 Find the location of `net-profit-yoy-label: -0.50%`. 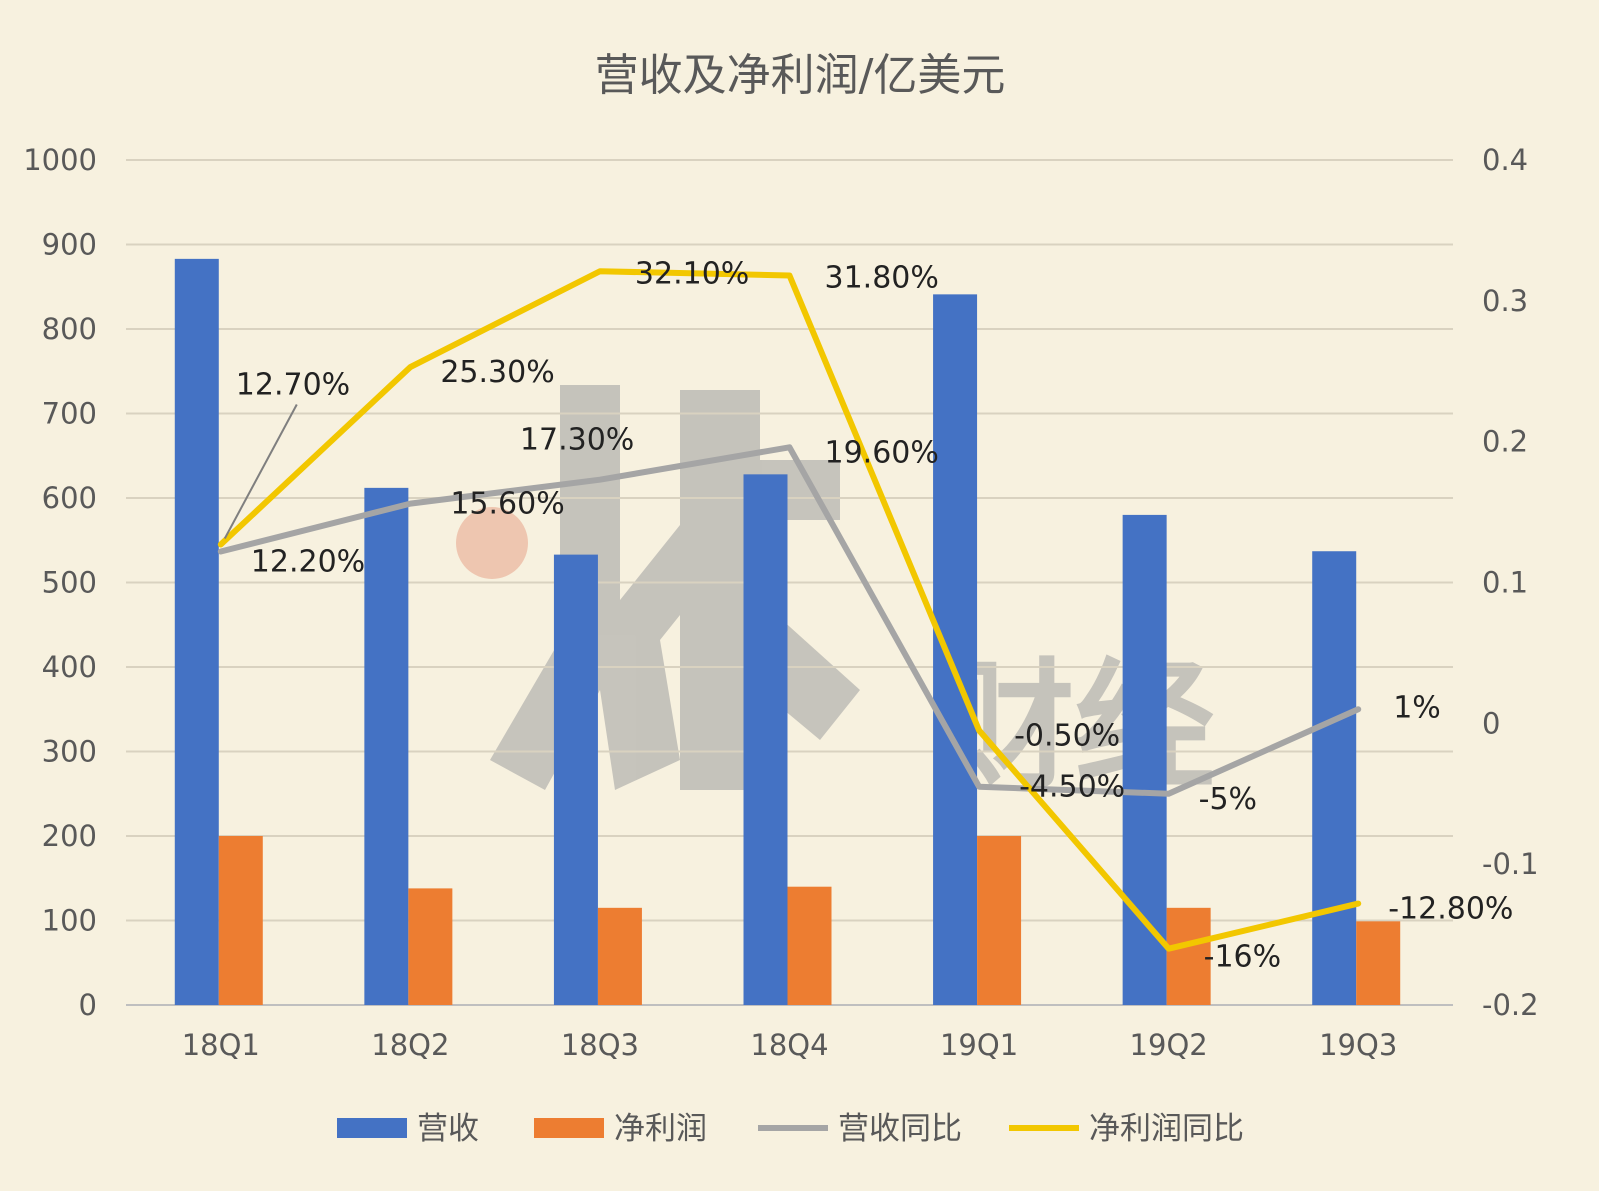

net-profit-yoy-label: -0.50% is located at coordinates (1067, 735).